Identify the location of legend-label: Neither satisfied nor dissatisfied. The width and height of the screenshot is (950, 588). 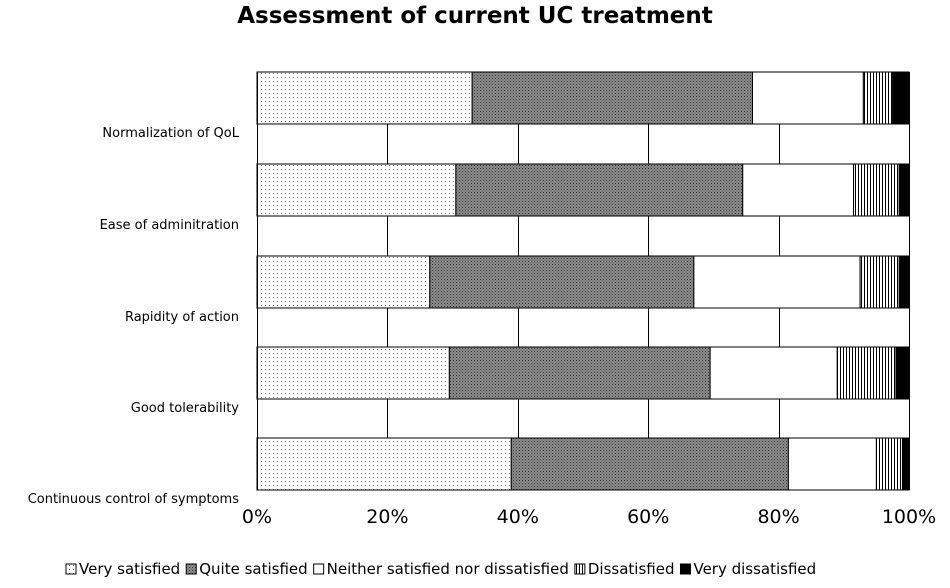
(448, 569).